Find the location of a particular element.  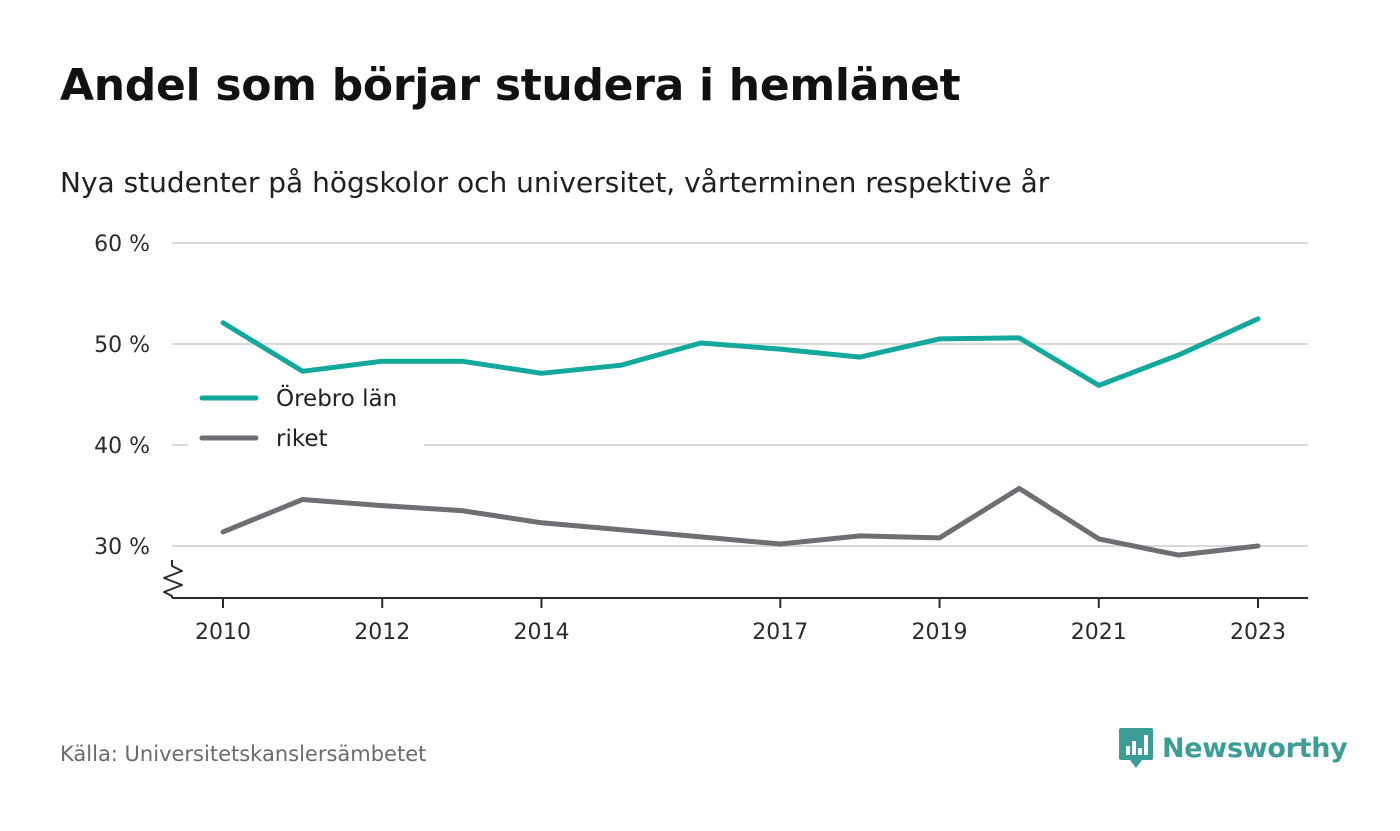

brand-logo: Newsworthy is located at coordinates (1233, 748).